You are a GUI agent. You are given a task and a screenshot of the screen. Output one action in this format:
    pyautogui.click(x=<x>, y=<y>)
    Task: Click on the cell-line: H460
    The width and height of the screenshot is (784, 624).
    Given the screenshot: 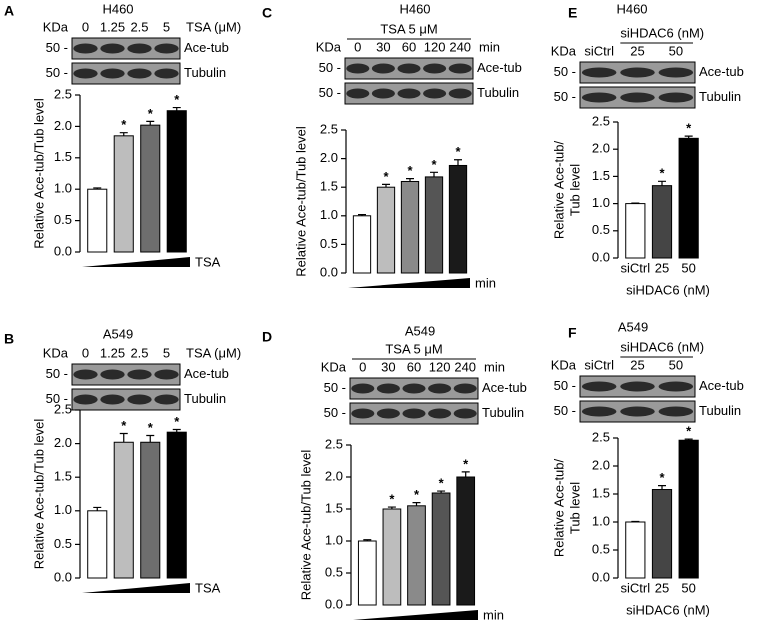 What is the action you would take?
    pyautogui.click(x=117, y=8)
    